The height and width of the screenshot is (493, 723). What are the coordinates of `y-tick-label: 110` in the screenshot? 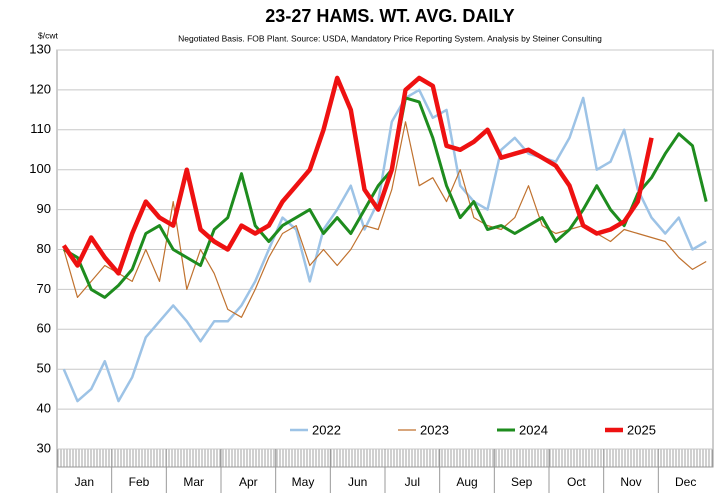 It's located at (40, 128).